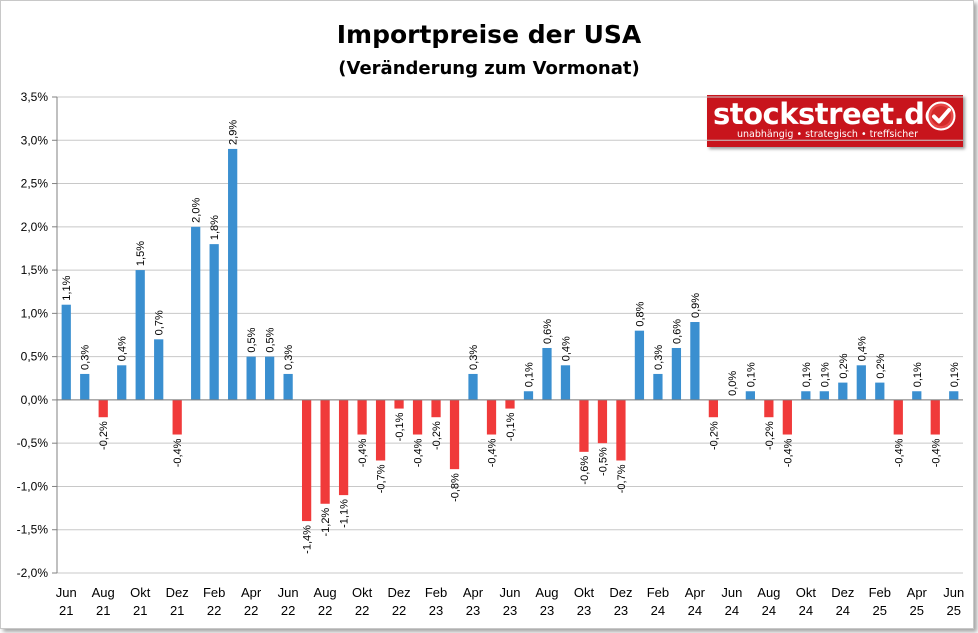 The height and width of the screenshot is (633, 978). What do you see at coordinates (620, 601) in the screenshot?
I see `x-tick-label: Dez 23` at bounding box center [620, 601].